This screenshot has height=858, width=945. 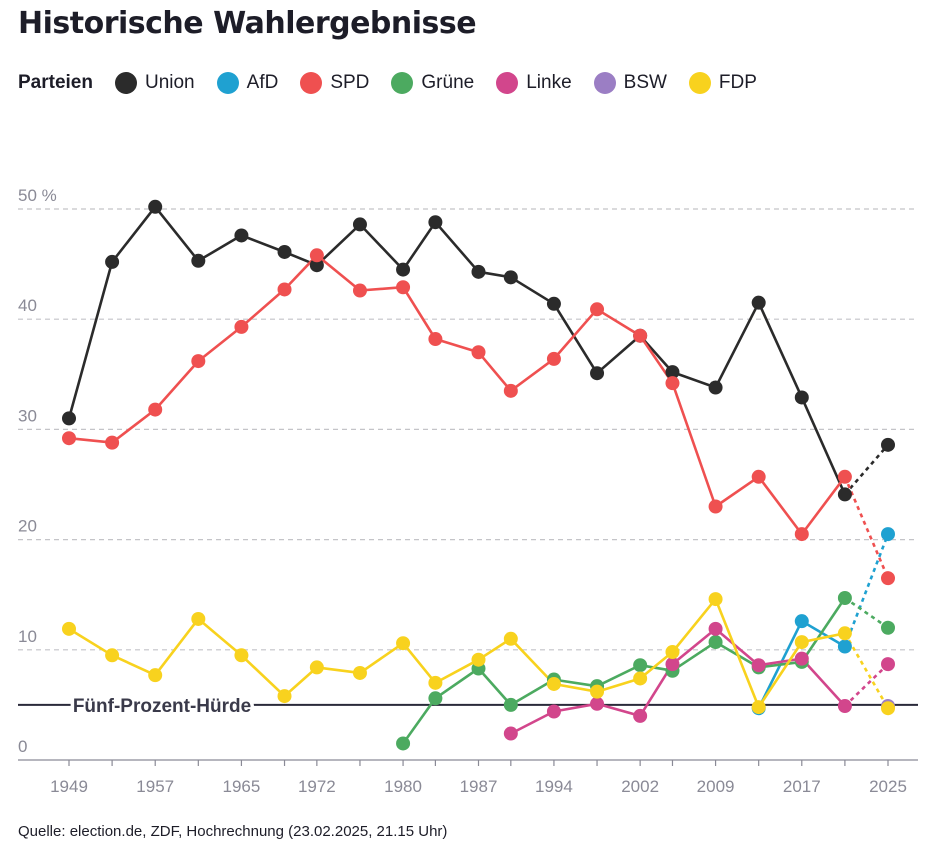 I want to click on y-tick-label: 30, so click(x=27, y=415).